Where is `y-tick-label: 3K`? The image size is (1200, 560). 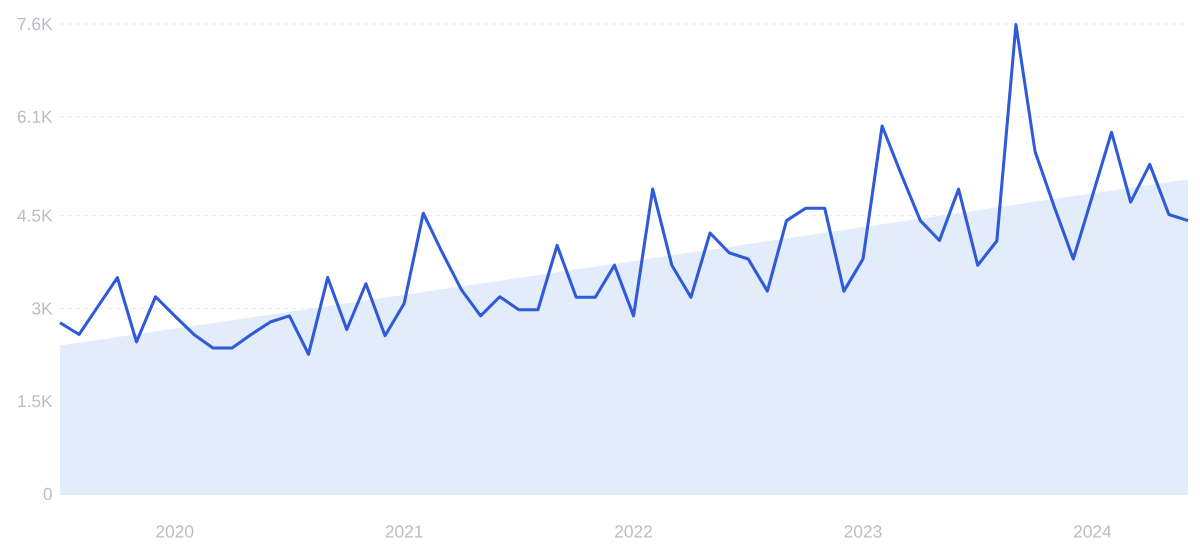
y-tick-label: 3K is located at coordinates (42, 308).